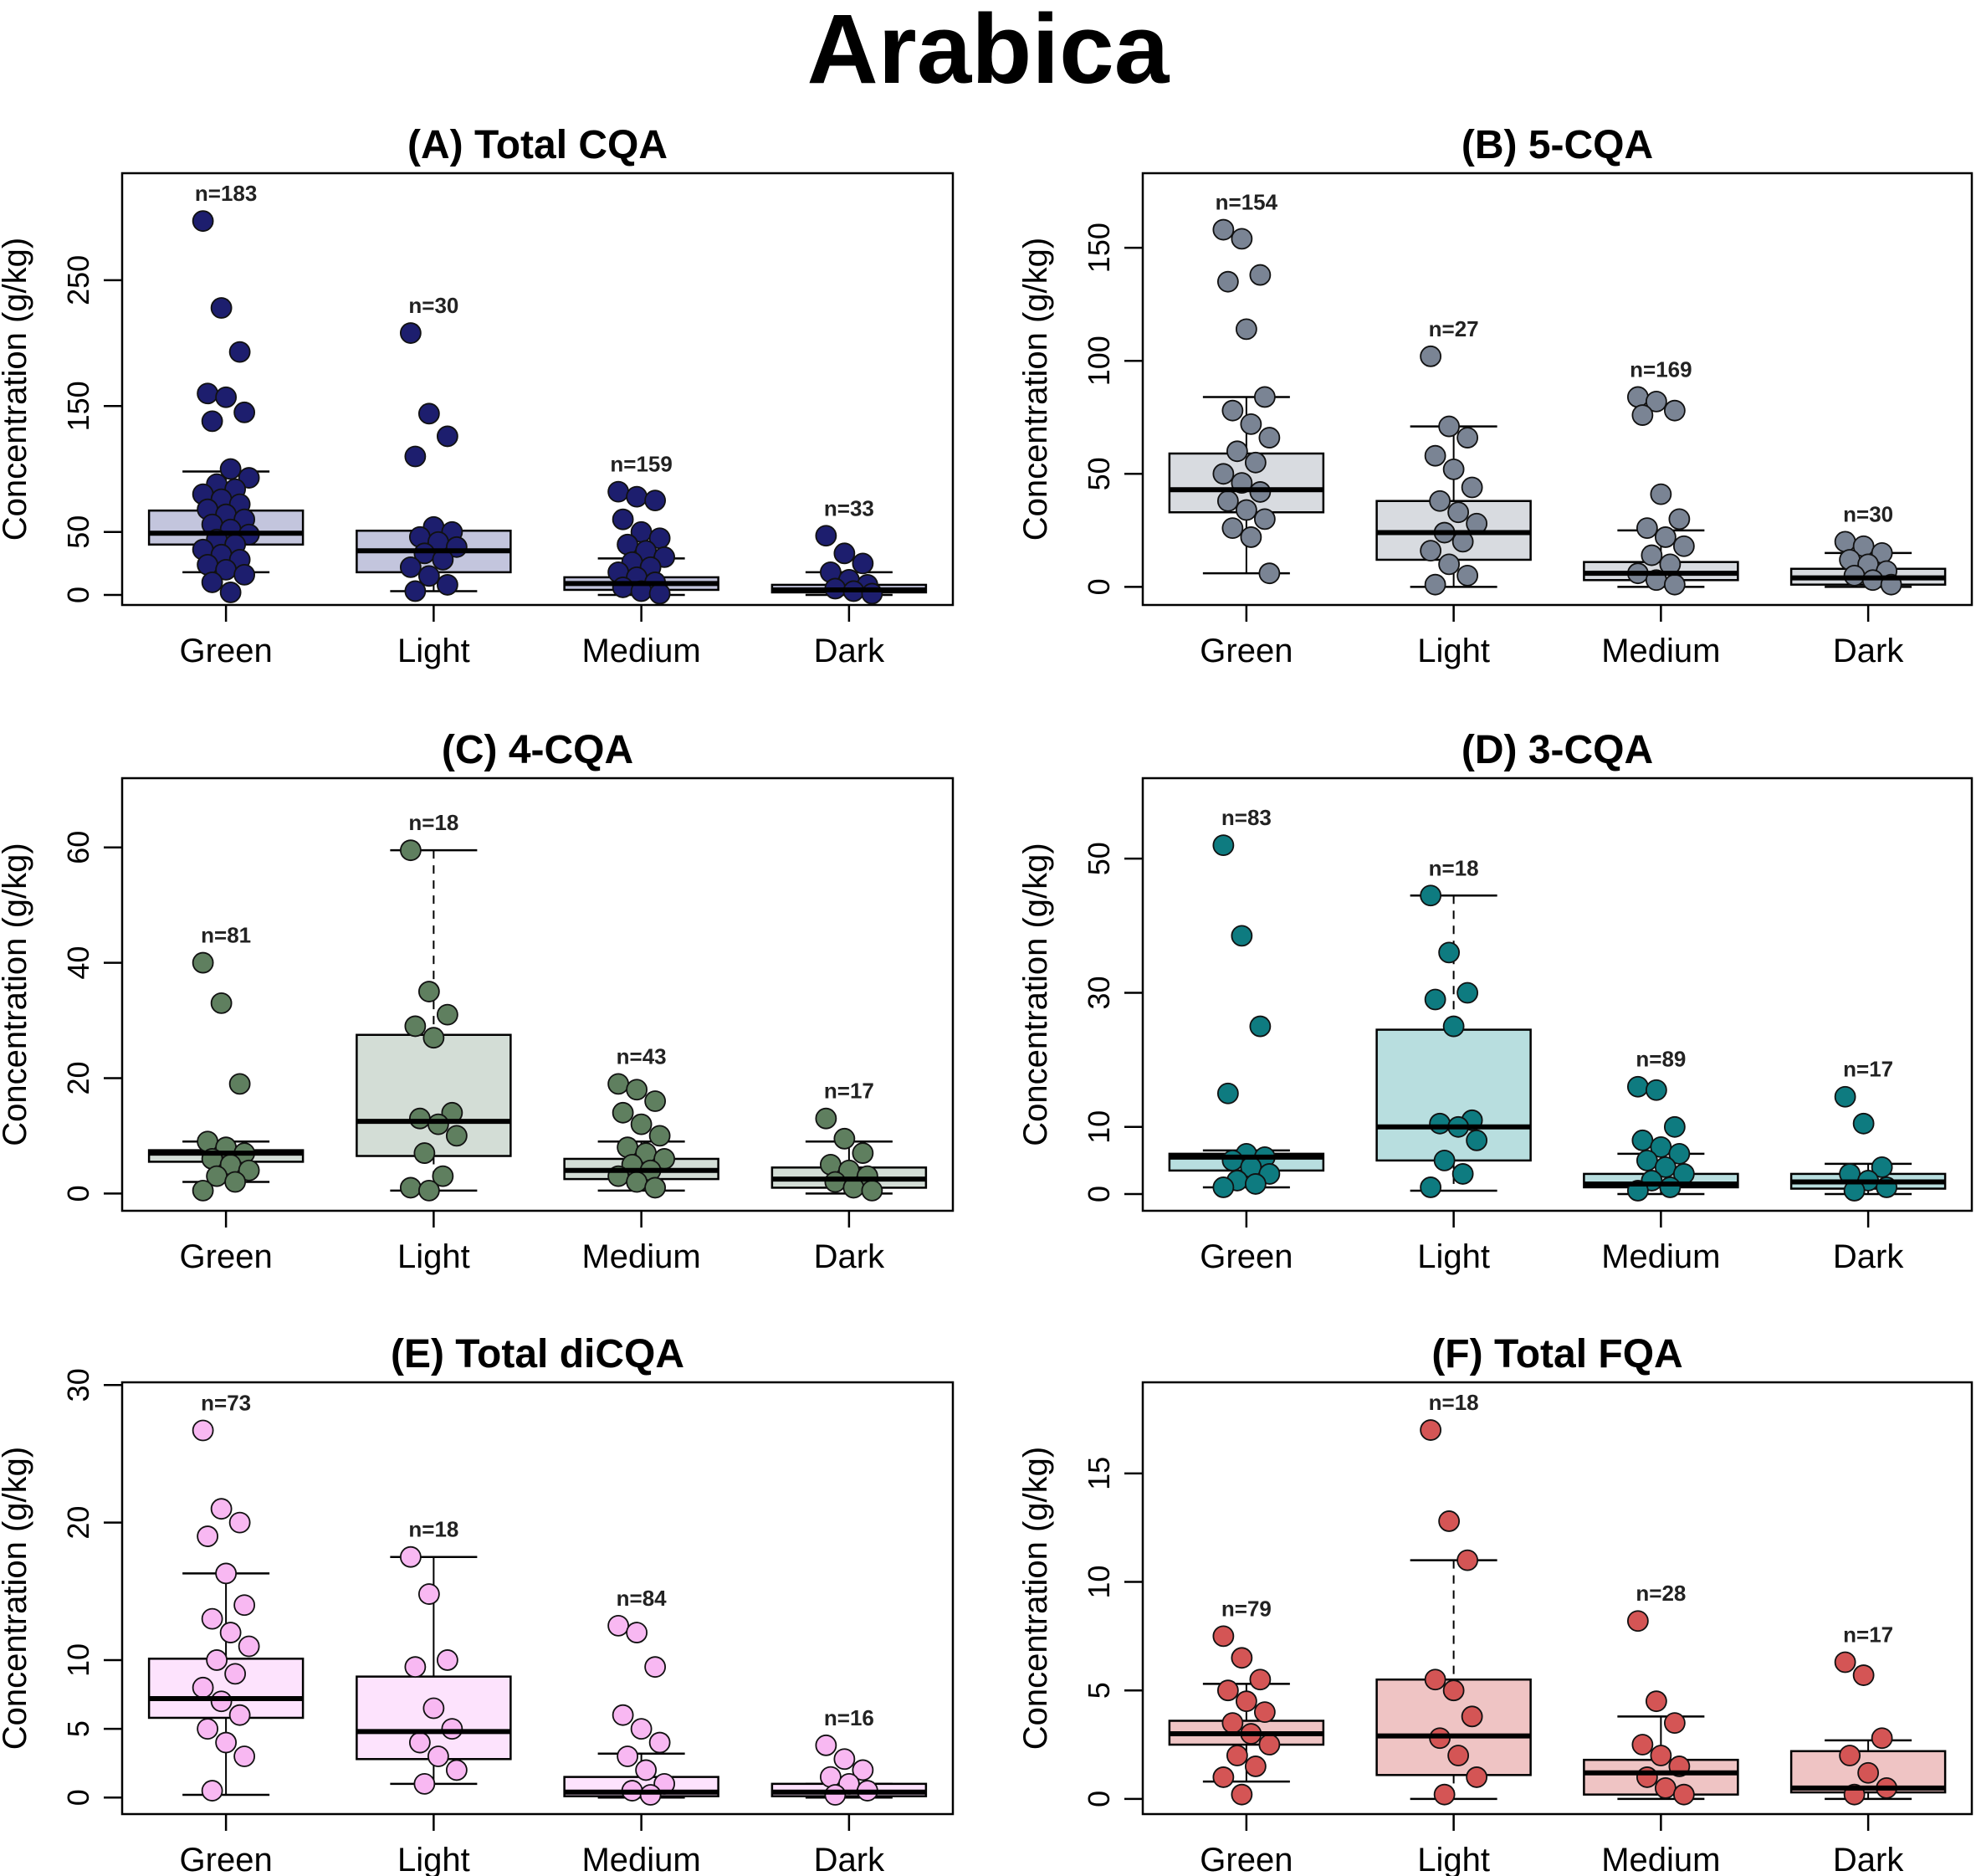 The height and width of the screenshot is (1876, 1976). What do you see at coordinates (641, 528) in the screenshot?
I see `box-group-medium: n=159` at bounding box center [641, 528].